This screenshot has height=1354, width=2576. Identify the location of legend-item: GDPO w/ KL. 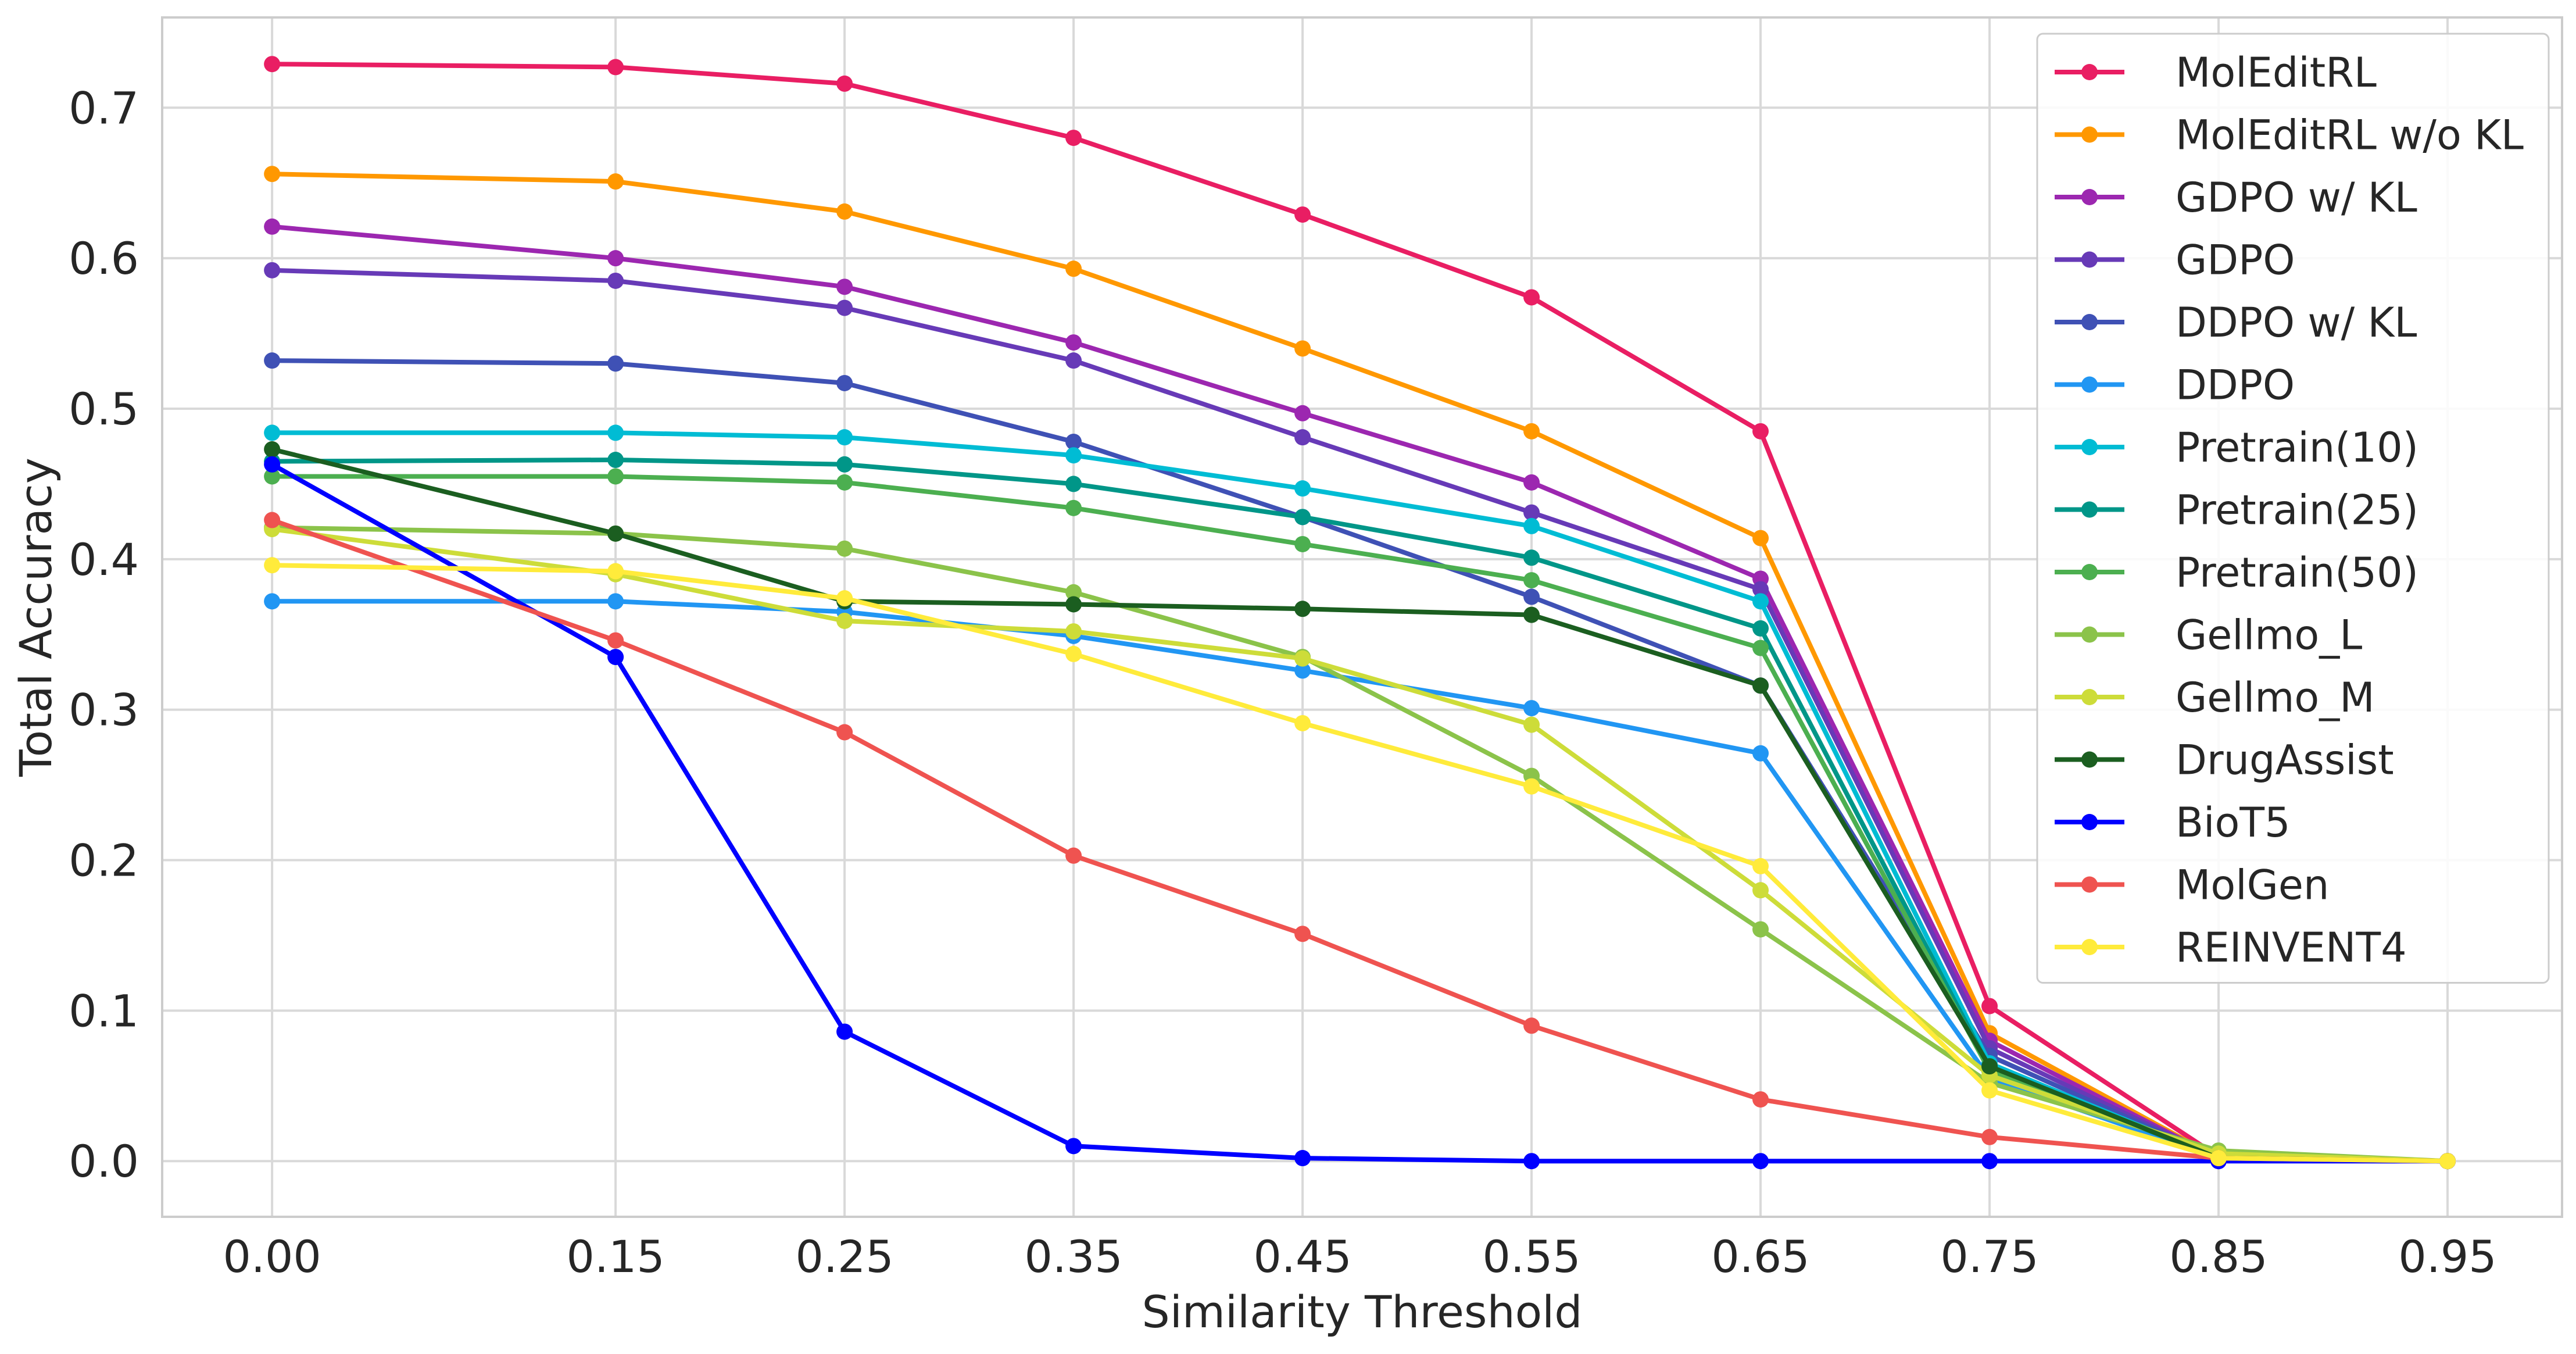
(2236, 198).